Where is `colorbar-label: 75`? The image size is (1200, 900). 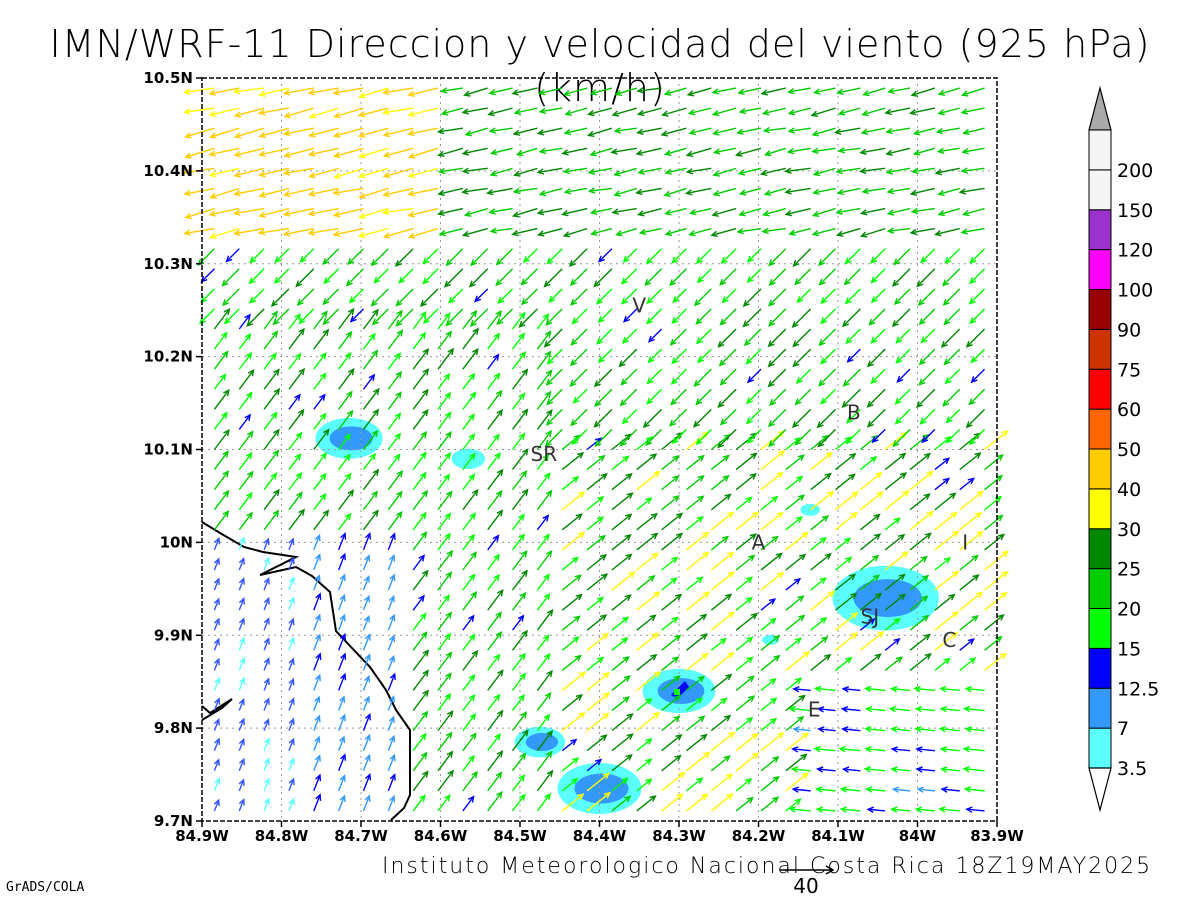 colorbar-label: 75 is located at coordinates (1129, 370).